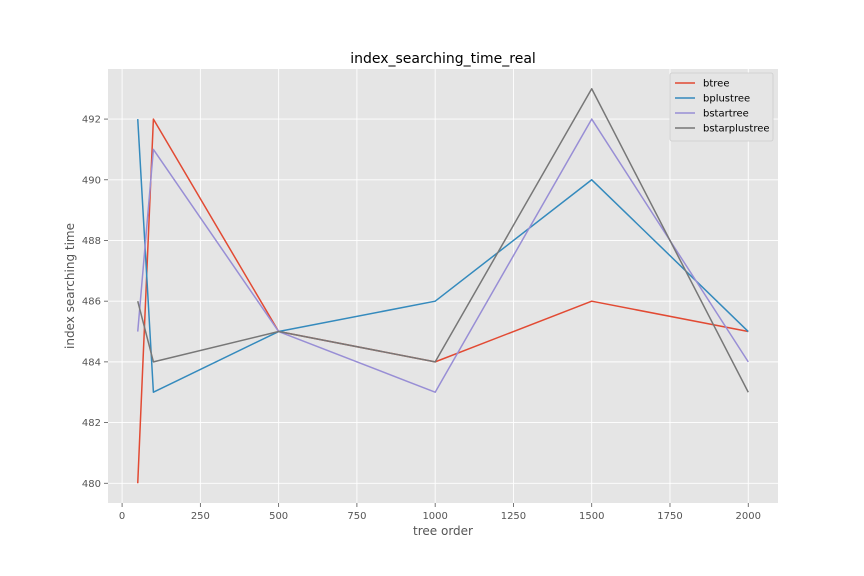  What do you see at coordinates (434, 516) in the screenshot?
I see `x-tick-label: 1000` at bounding box center [434, 516].